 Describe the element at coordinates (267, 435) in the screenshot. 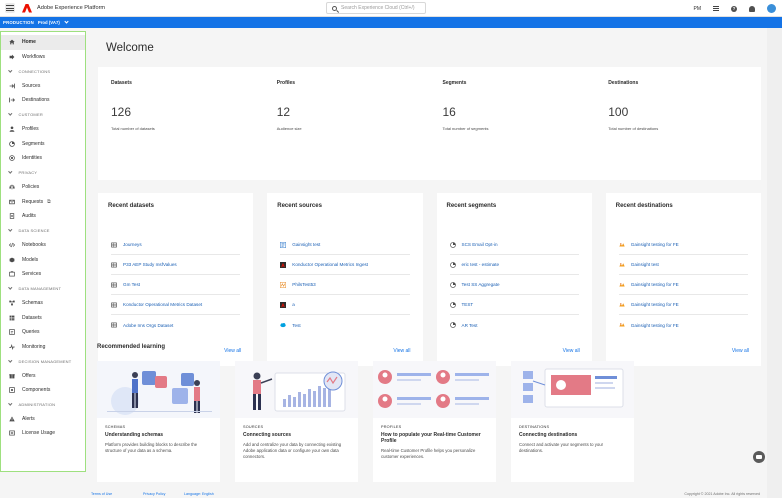

I see `learning-title: Connecting sources` at that location.